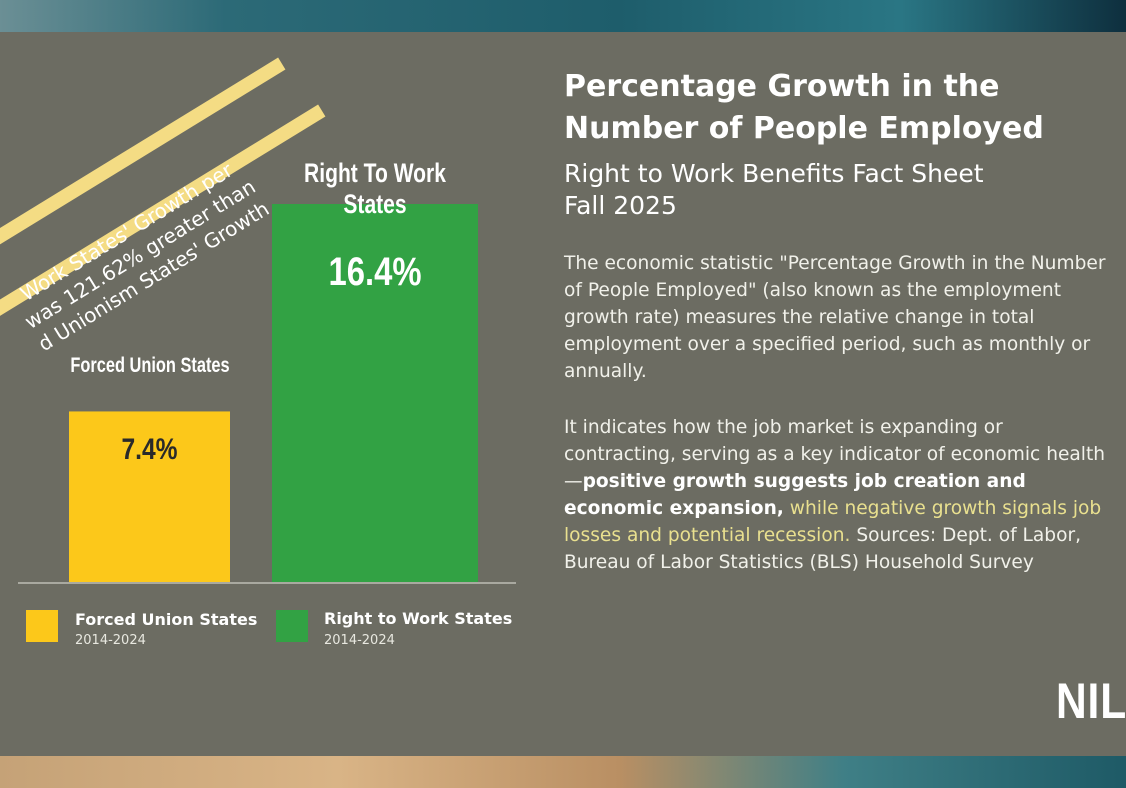 The height and width of the screenshot is (788, 1126). Describe the element at coordinates (110, 640) in the screenshot. I see `legend-sub-forced-union: 2014-2024` at that location.